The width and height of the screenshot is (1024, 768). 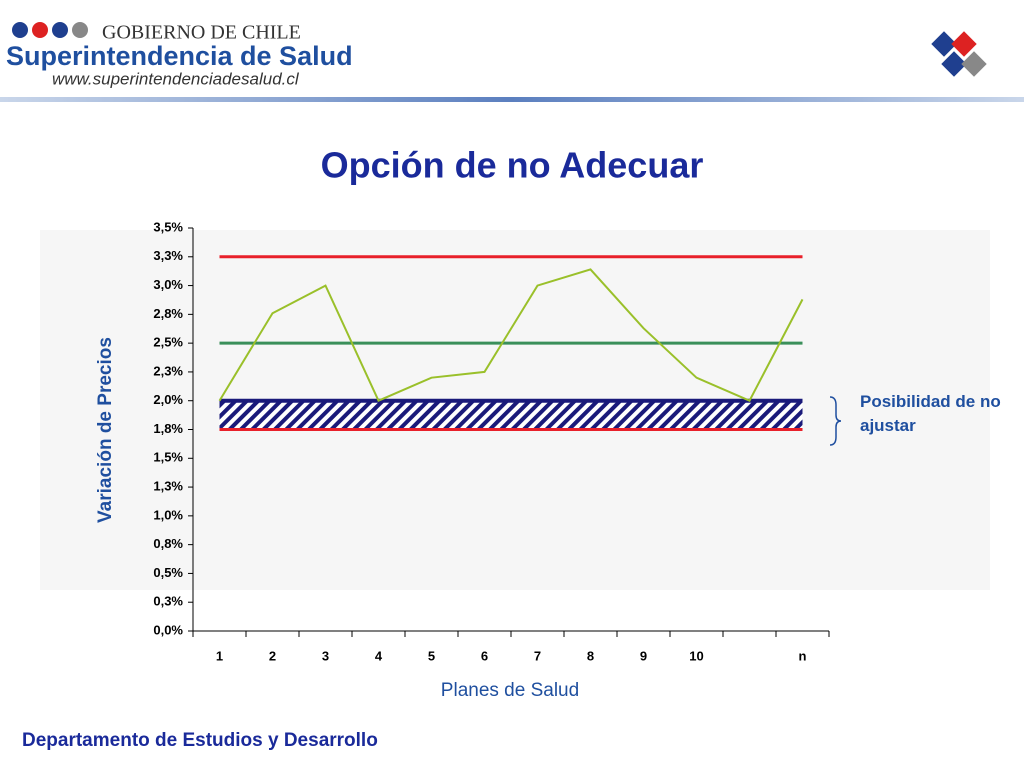 What do you see at coordinates (590, 655) in the screenshot?
I see `x-tick-label: 8` at bounding box center [590, 655].